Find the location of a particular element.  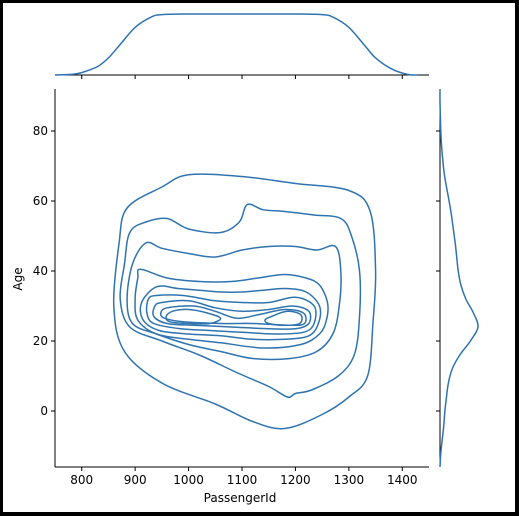

x-tick-label: 1200 is located at coordinates (295, 480).